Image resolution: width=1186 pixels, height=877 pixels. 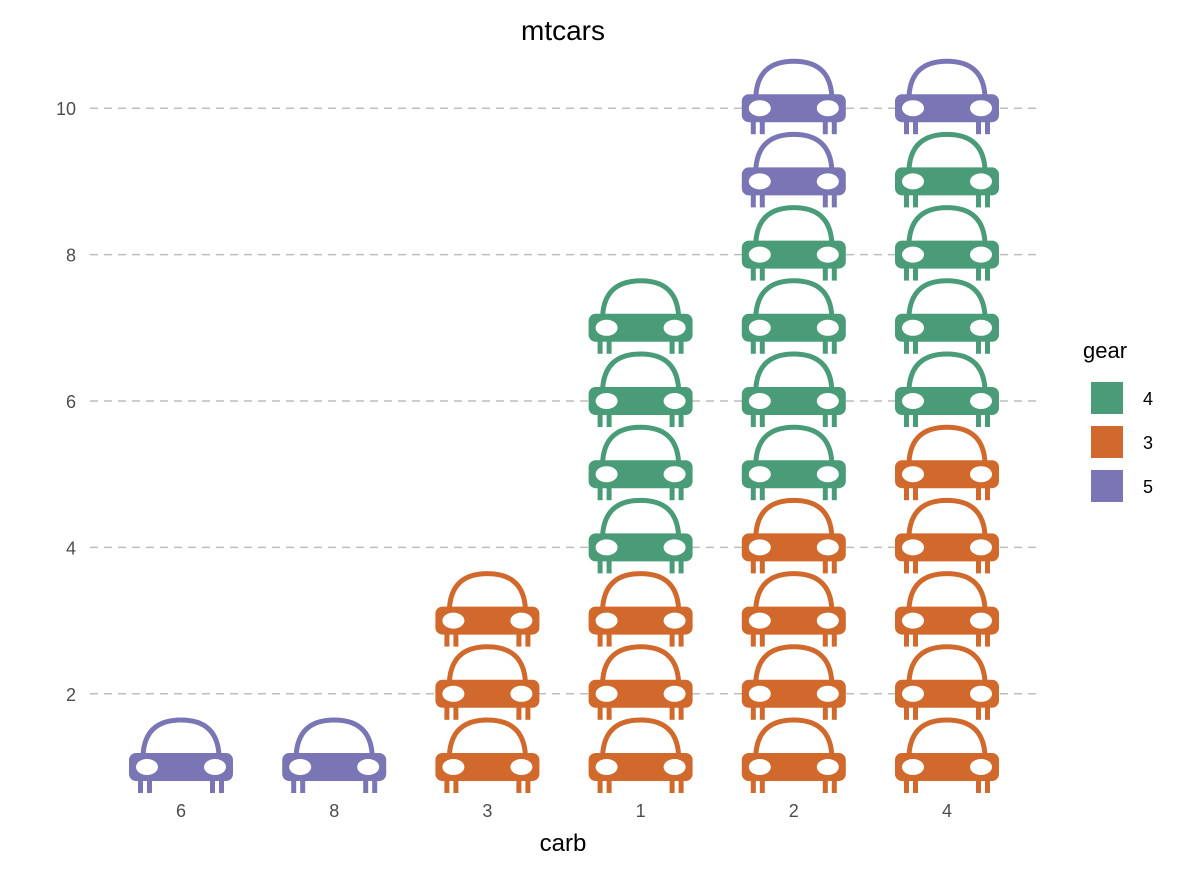 What do you see at coordinates (66, 109) in the screenshot?
I see `y-tick-label: 10` at bounding box center [66, 109].